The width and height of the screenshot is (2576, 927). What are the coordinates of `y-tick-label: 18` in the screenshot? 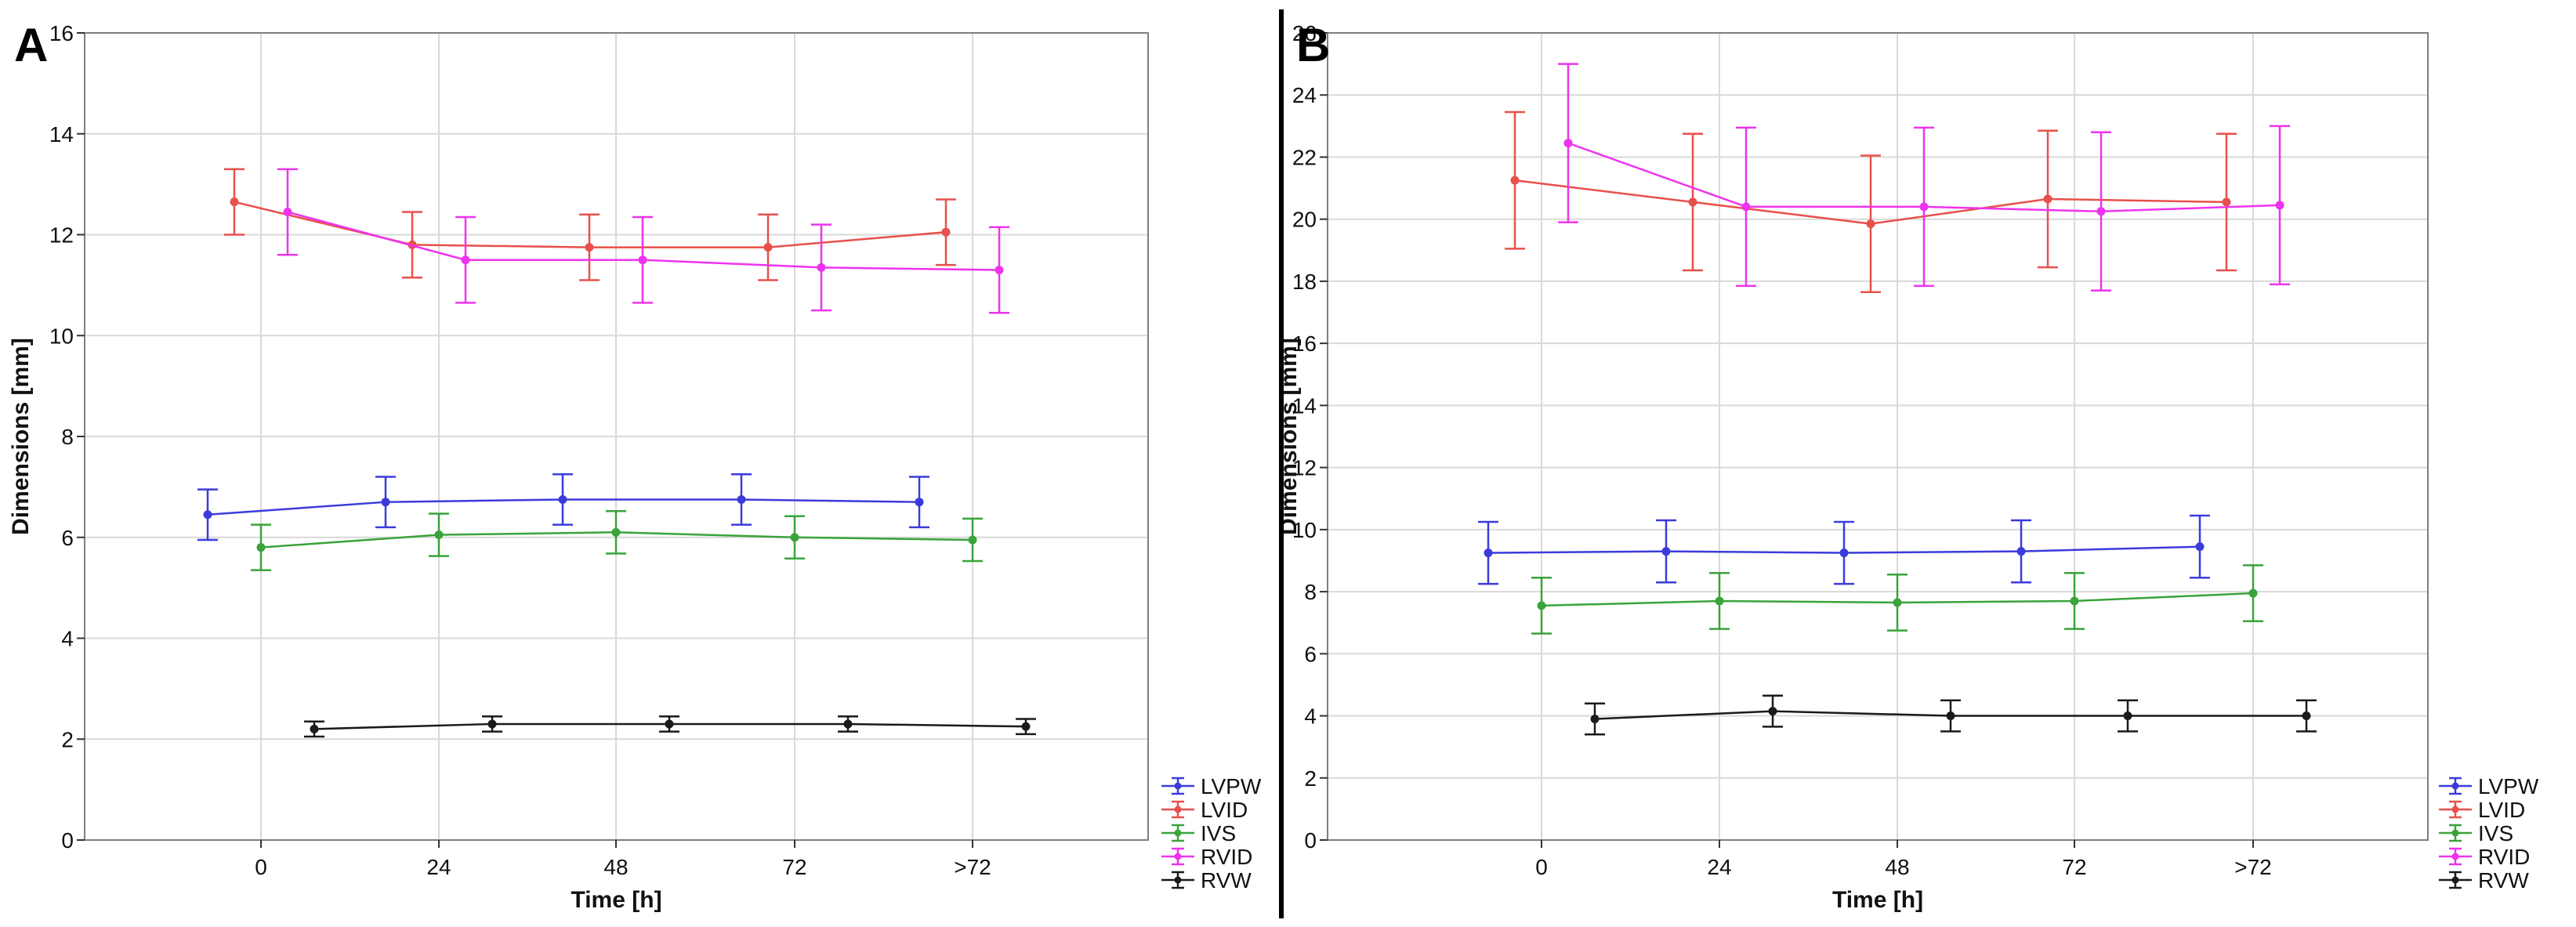 It's located at (1304, 282).